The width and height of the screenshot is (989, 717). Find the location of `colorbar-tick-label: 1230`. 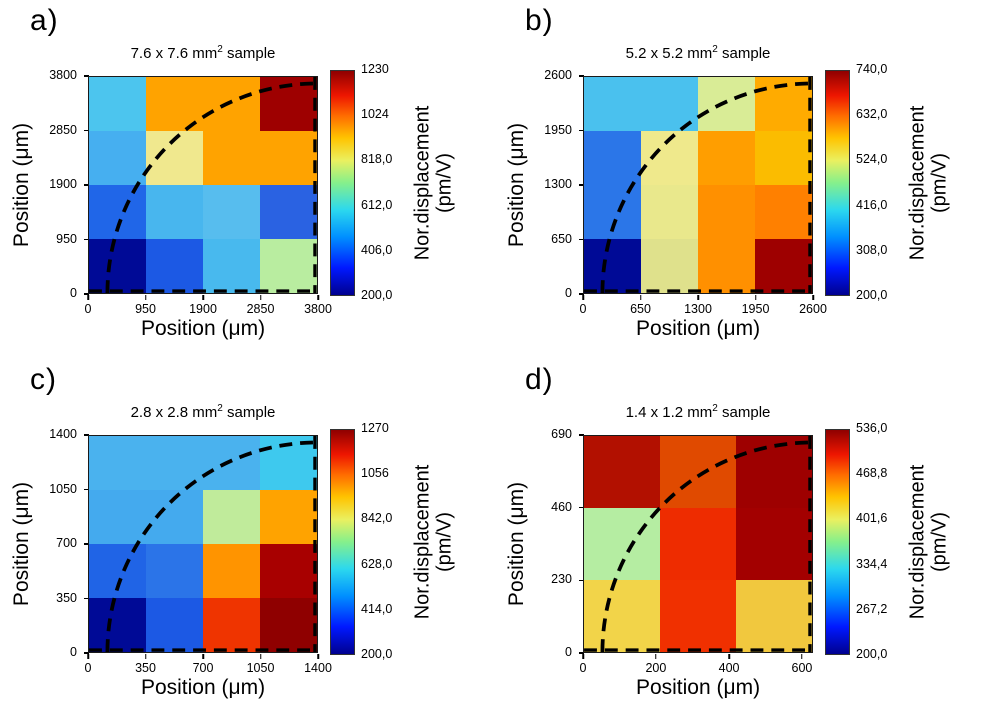

colorbar-tick-label: 1230 is located at coordinates (375, 69).